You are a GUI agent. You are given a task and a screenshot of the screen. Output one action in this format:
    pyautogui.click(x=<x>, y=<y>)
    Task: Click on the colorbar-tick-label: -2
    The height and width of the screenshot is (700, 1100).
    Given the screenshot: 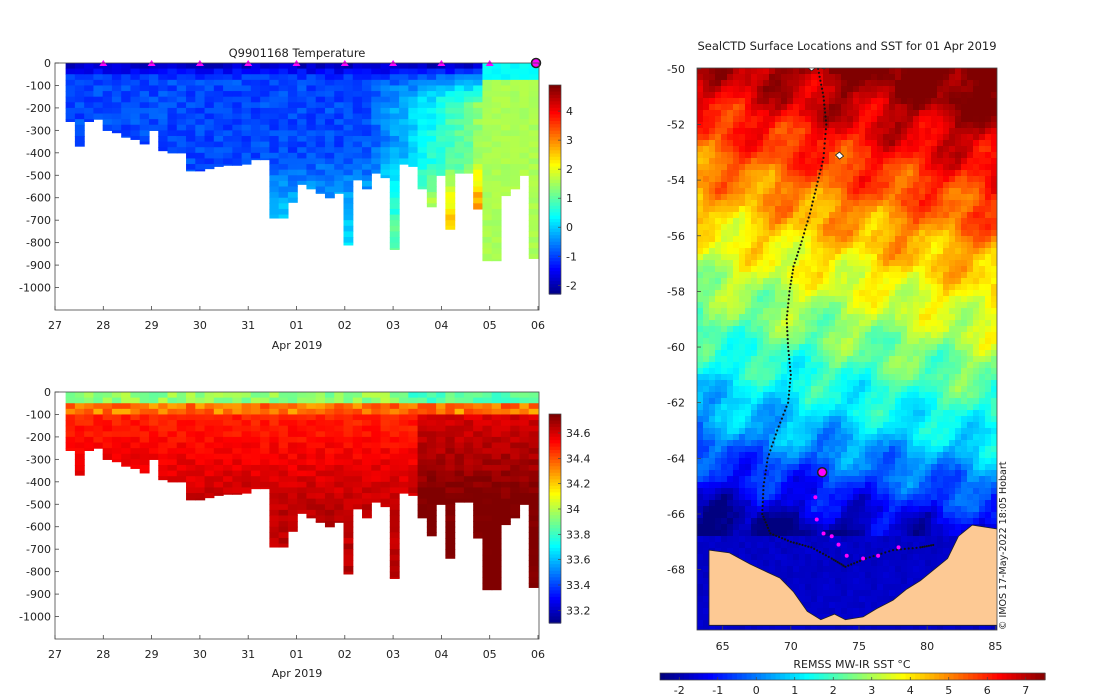 What is the action you would take?
    pyautogui.click(x=571, y=285)
    